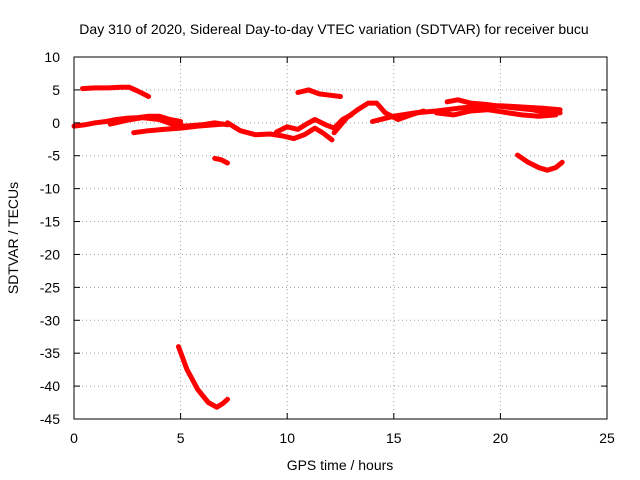 Image resolution: width=640 pixels, height=480 pixels. Describe the element at coordinates (50, 254) in the screenshot. I see `y-tick-label: -20` at that location.